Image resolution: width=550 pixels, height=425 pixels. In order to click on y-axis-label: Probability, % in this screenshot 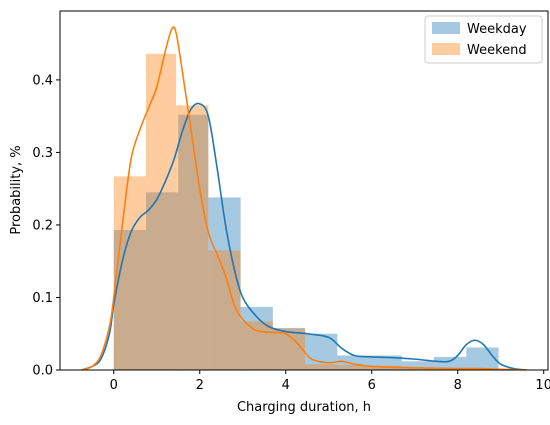, I will do `click(16, 189)`.